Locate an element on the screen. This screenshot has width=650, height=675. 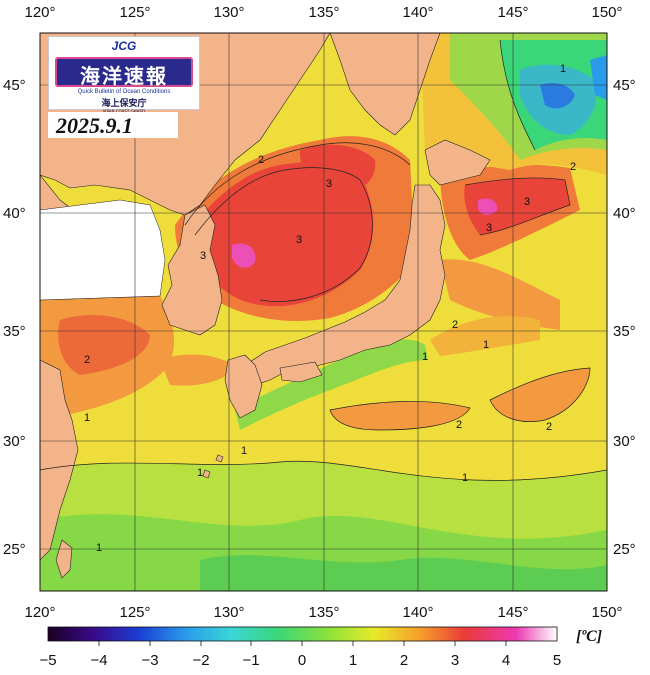
colorbar-tick-label: 4 is located at coordinates (506, 660).